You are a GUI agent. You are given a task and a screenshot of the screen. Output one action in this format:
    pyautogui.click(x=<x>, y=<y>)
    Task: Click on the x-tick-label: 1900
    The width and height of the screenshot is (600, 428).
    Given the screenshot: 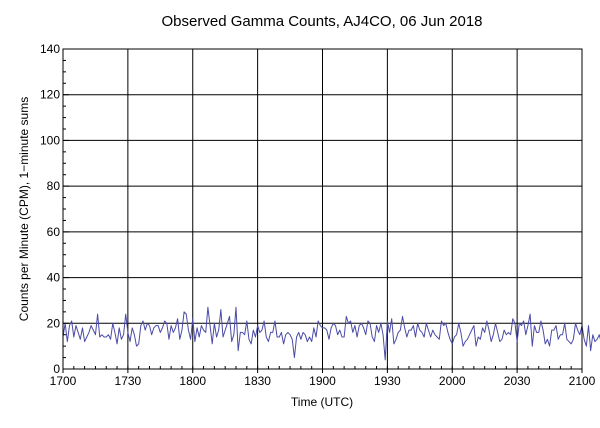 What is the action you would take?
    pyautogui.click(x=322, y=381)
    